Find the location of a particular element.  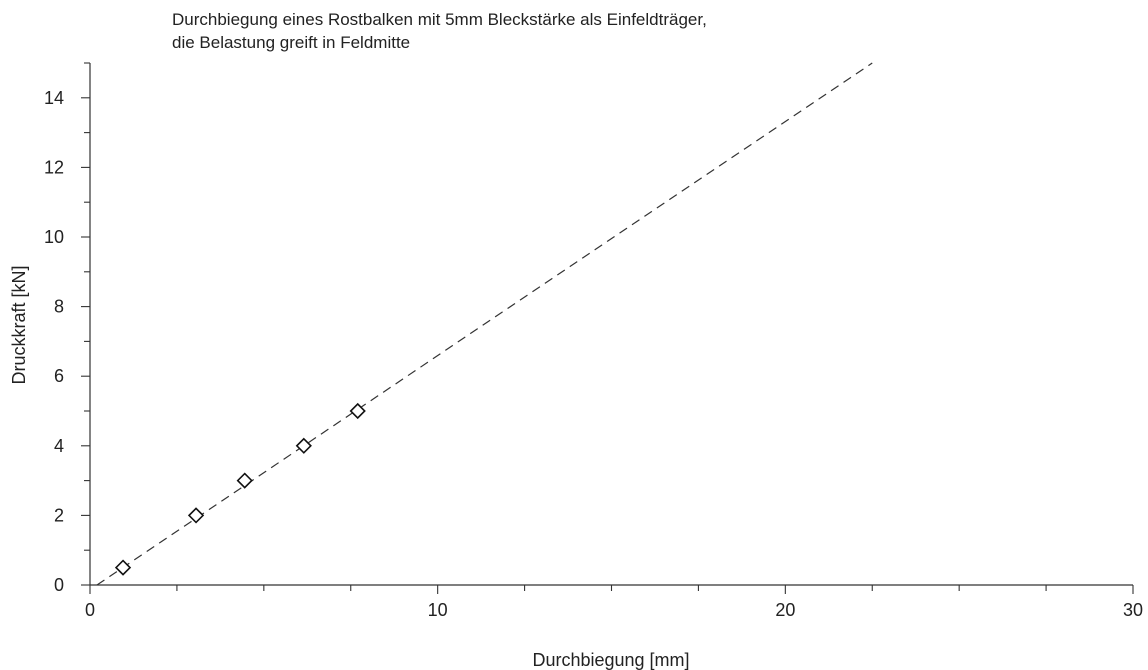

chart-title-line-2: die Belastung greift in Feldmitte is located at coordinates (291, 42).